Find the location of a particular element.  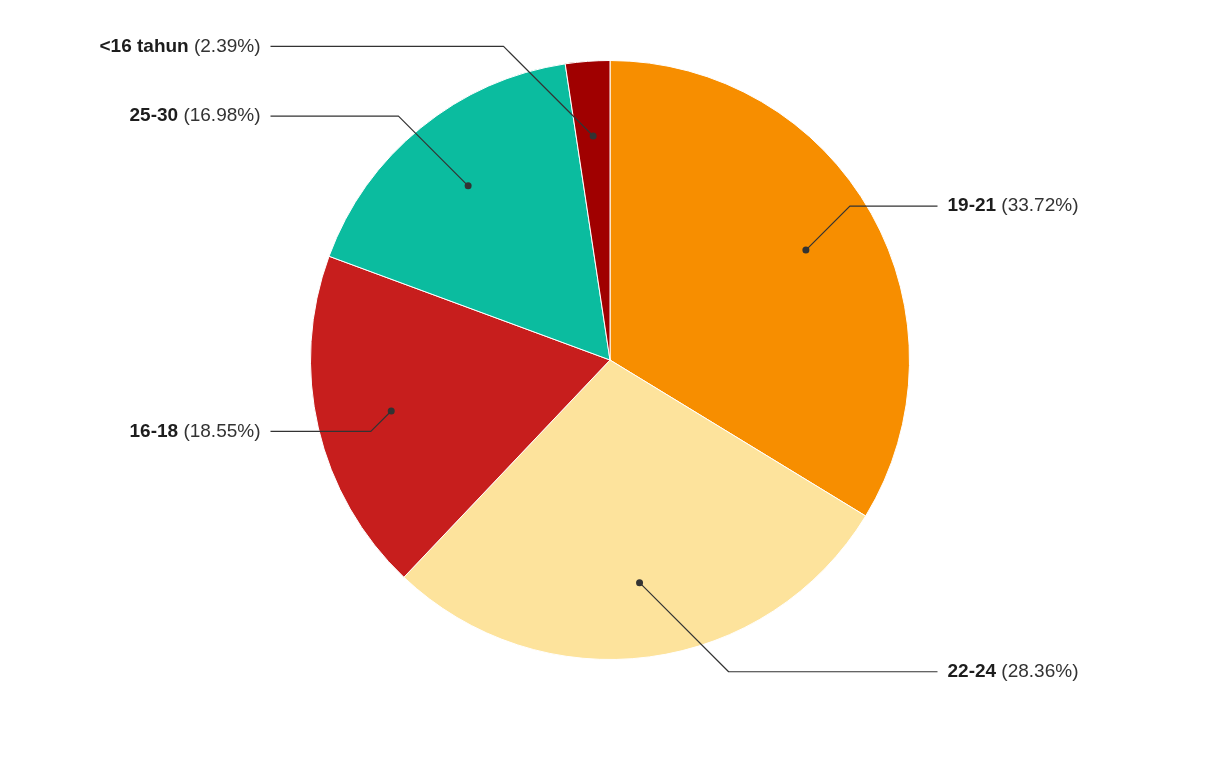

slice-label: 22-24 is located at coordinates (972, 670).